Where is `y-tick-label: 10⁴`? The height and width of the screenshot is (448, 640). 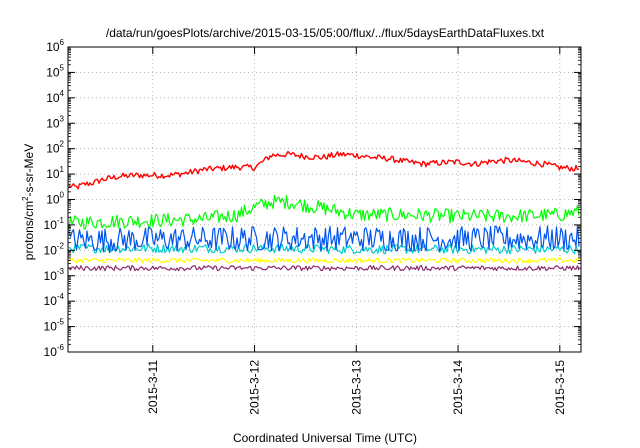 y-tick-label: 10⁴ is located at coordinates (55, 97).